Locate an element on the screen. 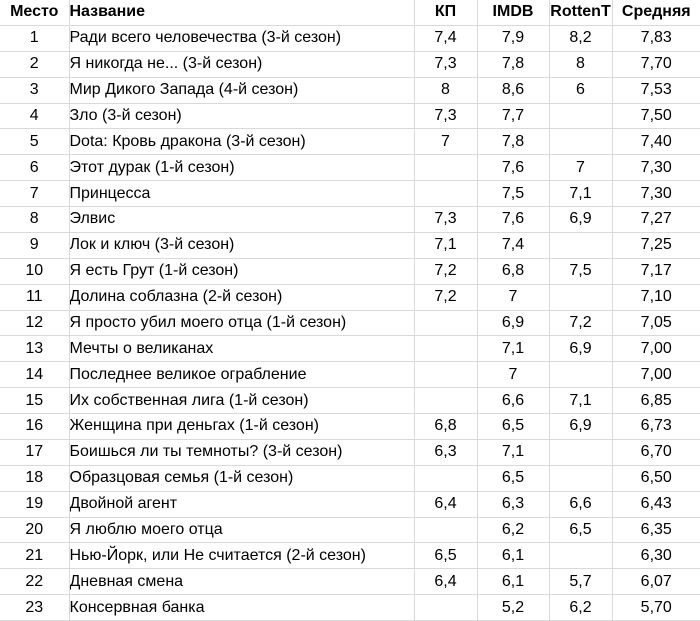  cell-avg: 6,85 is located at coordinates (656, 400).